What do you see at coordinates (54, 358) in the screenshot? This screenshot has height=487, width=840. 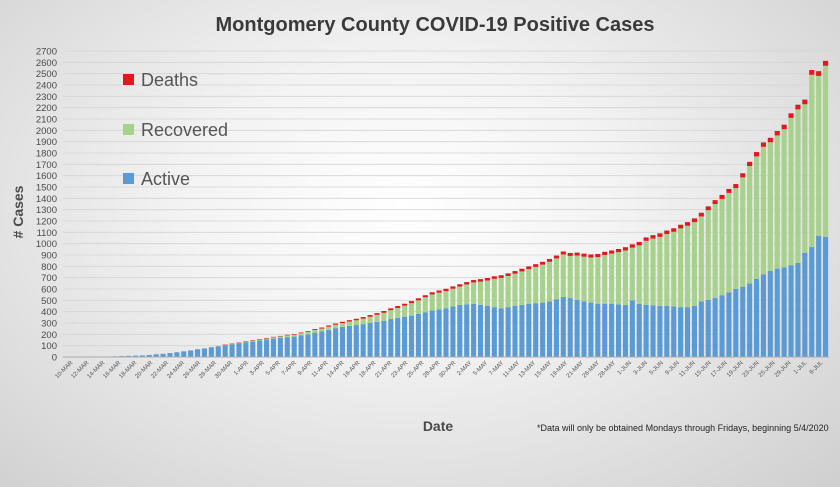 I see `y-tick-label: 0` at bounding box center [54, 358].